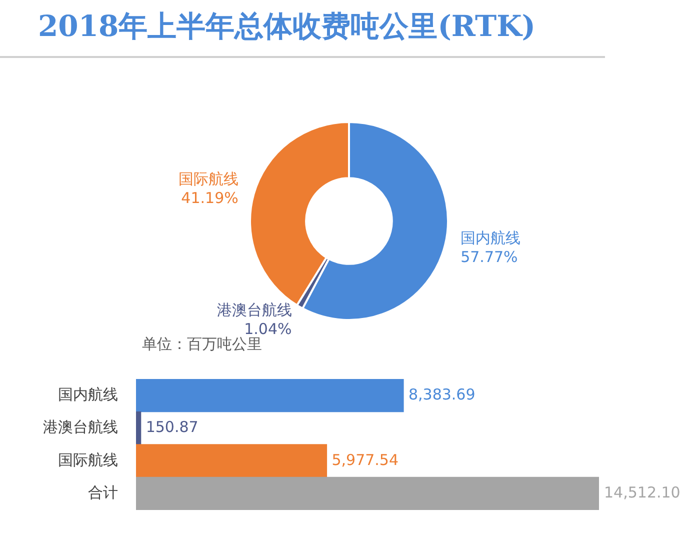 This screenshot has width=680, height=539. Describe the element at coordinates (442, 394) in the screenshot. I see `data-label: 8,383.69` at that location.